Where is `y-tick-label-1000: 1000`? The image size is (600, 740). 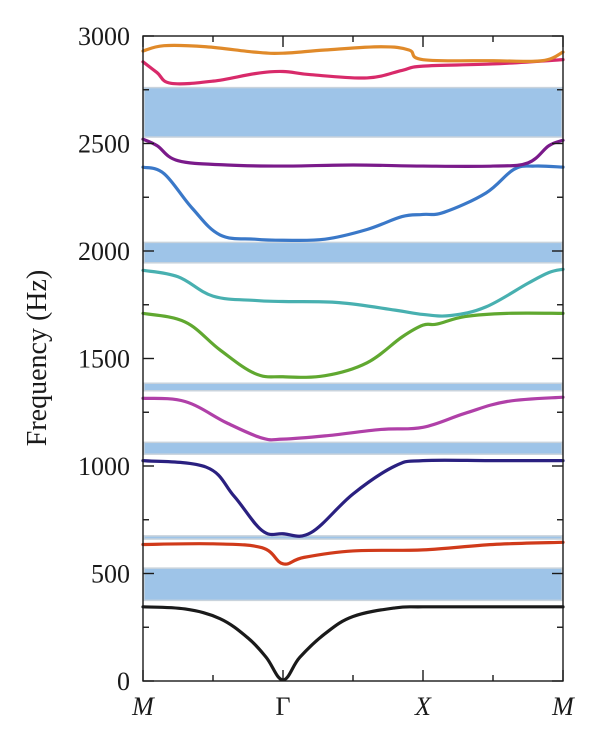
y-tick-label-1000: 1000 is located at coordinates (104, 466).